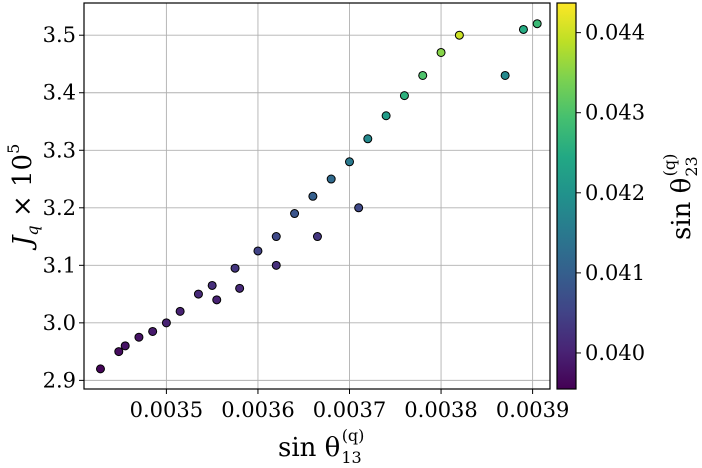 This screenshot has height=468, width=702. I want to click on y-tick-label: 3.0, so click(59, 323).